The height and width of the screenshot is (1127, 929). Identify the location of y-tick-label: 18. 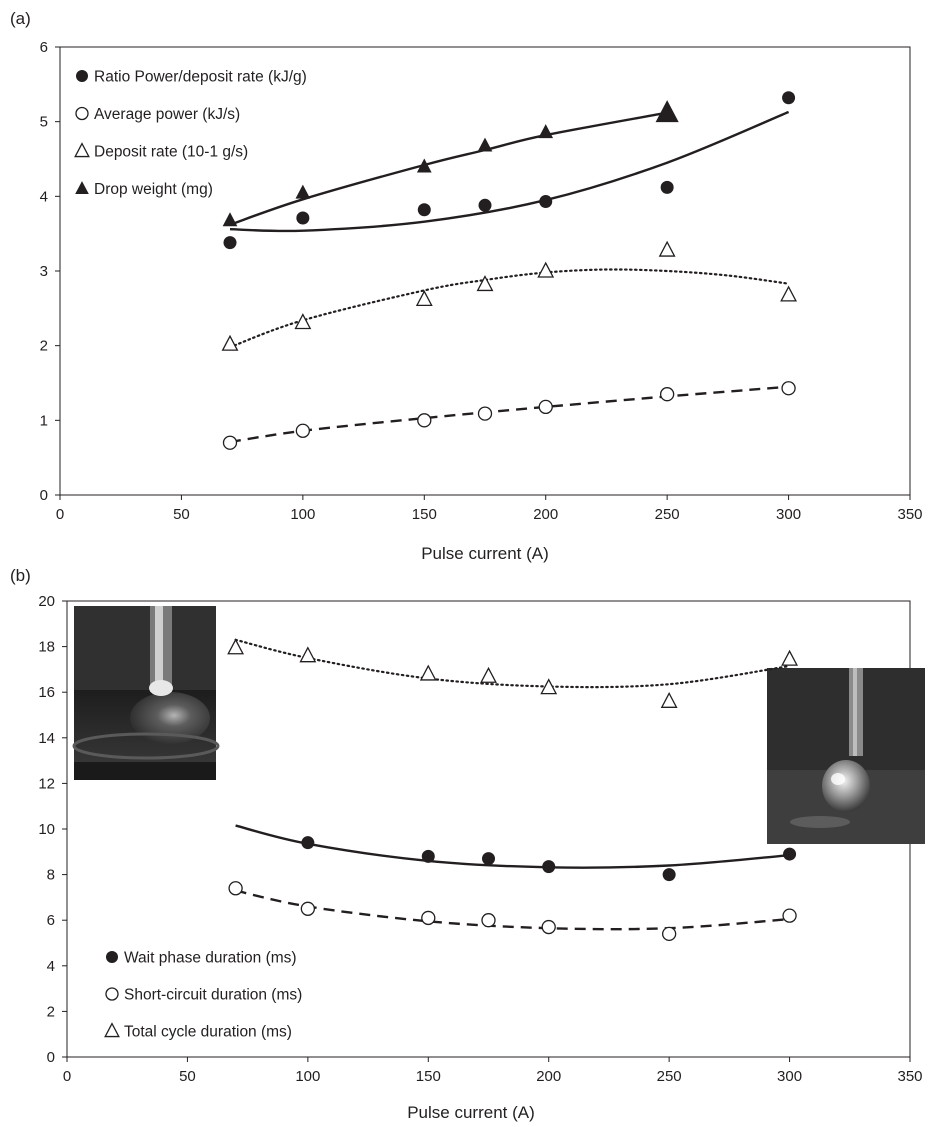
(46, 647).